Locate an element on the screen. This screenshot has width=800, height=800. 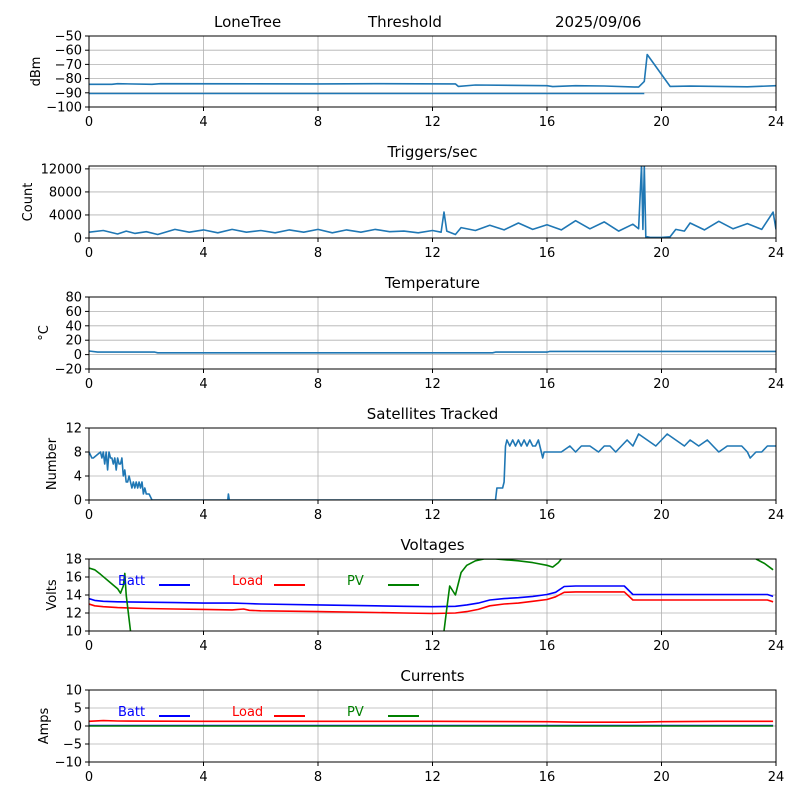
chart-title: Voltages is located at coordinates (432, 545).